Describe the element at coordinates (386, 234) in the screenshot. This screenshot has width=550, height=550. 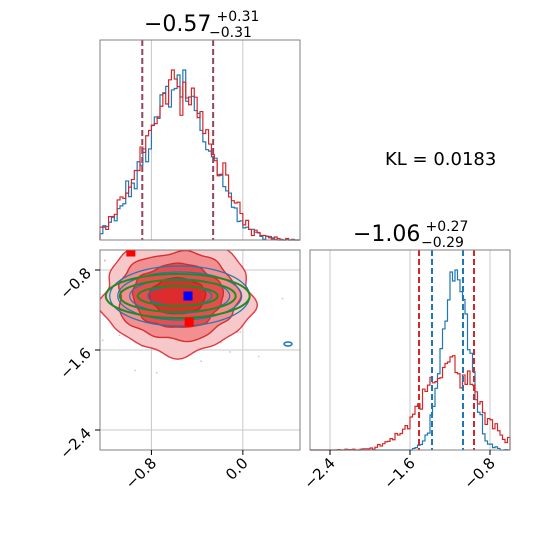
I see `marginal-2-title-main: −1.06` at that location.